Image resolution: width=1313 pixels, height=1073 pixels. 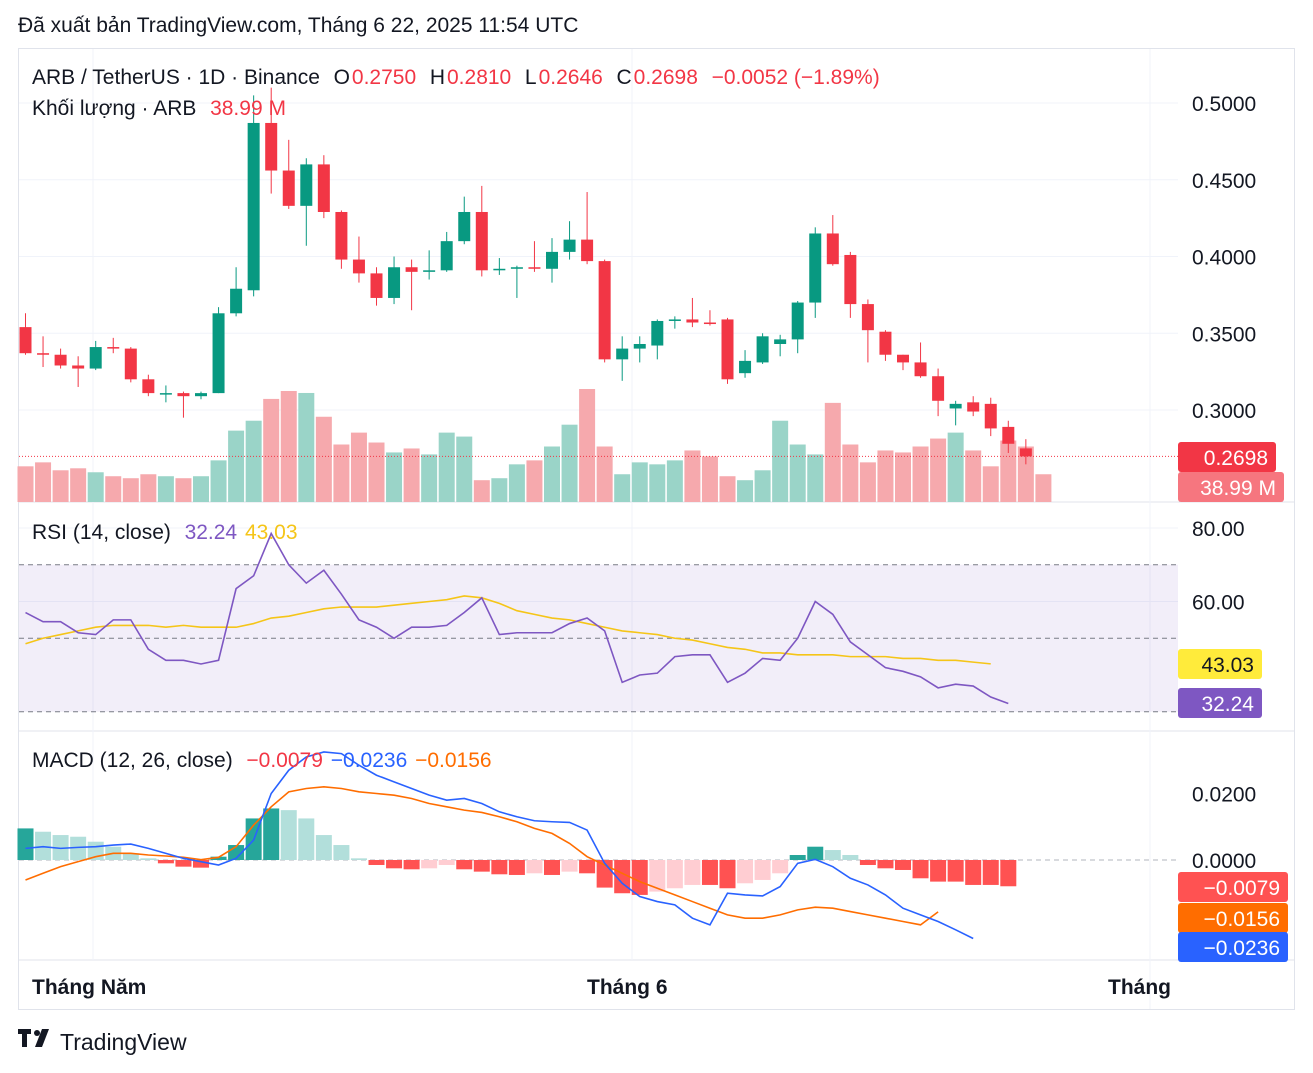 What do you see at coordinates (534, 445) in the screenshot?
I see `volume-bars` at bounding box center [534, 445].